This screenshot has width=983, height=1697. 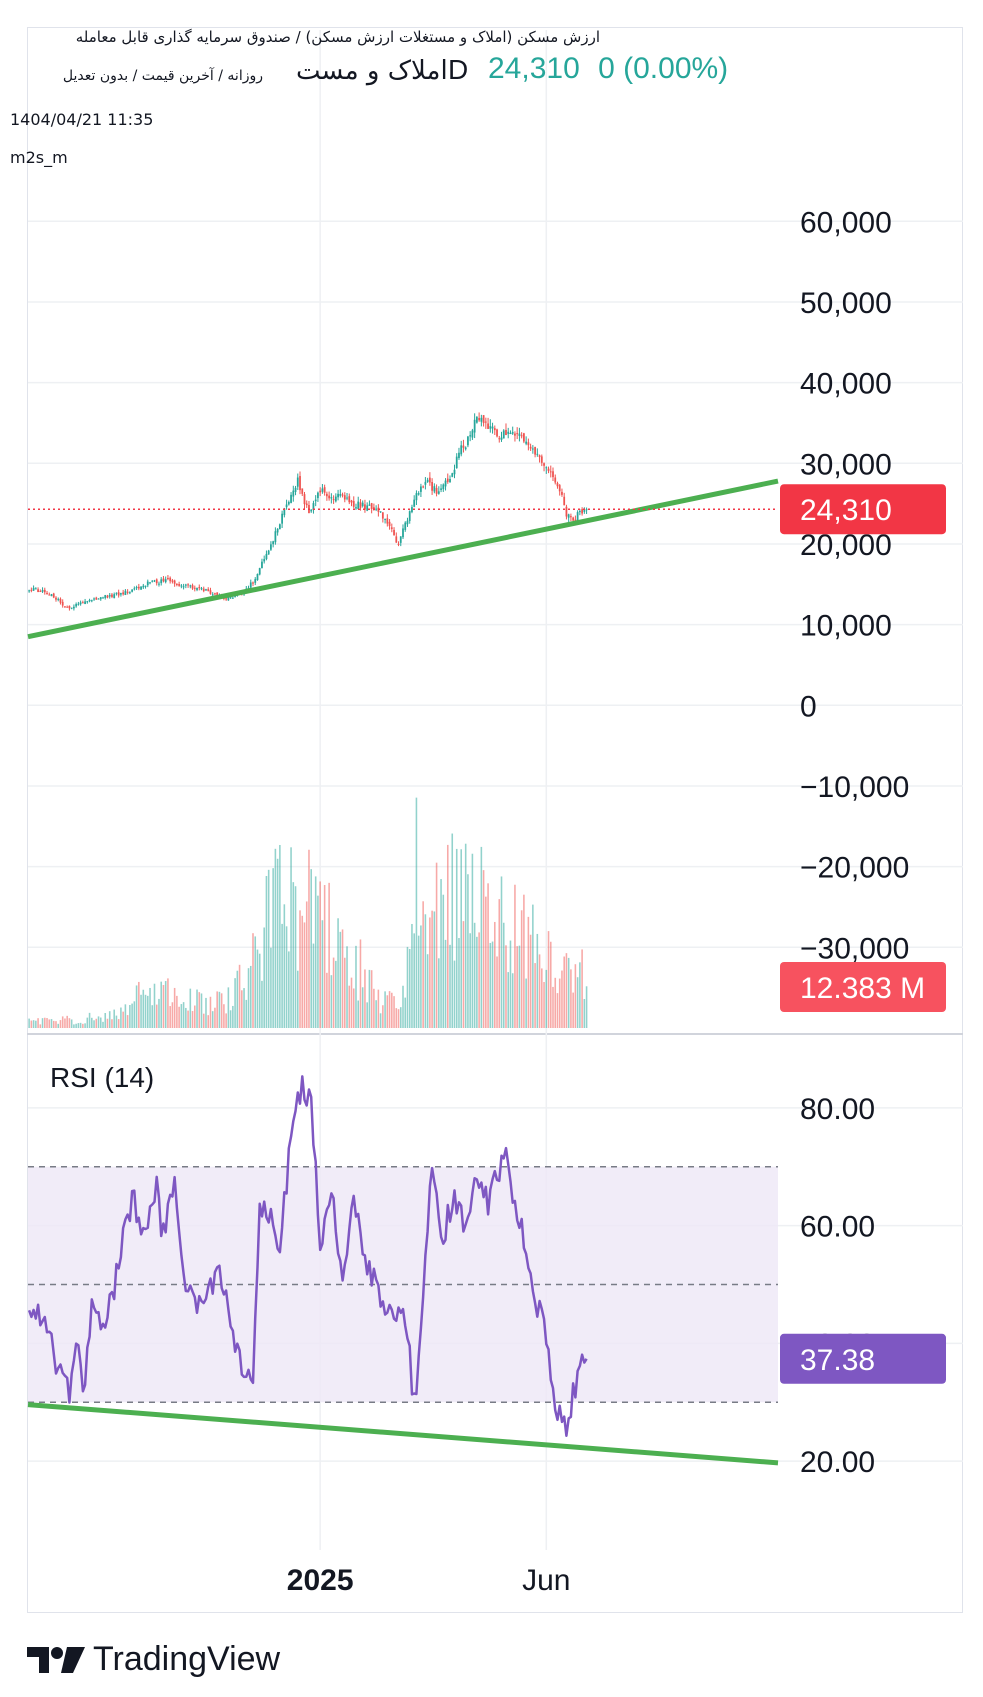 I want to click on price-tag: 24,310, so click(x=846, y=510).